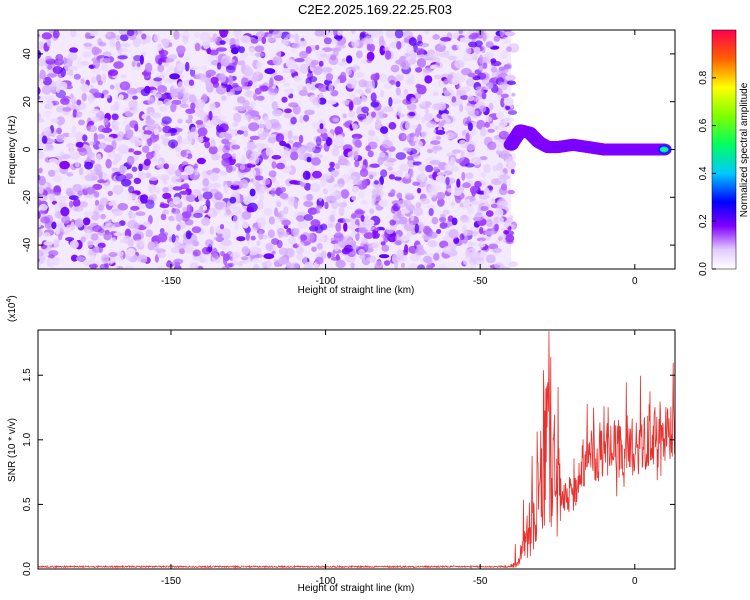  What do you see at coordinates (12, 308) in the screenshot?
I see `snr-multiplier: (x104)` at bounding box center [12, 308].